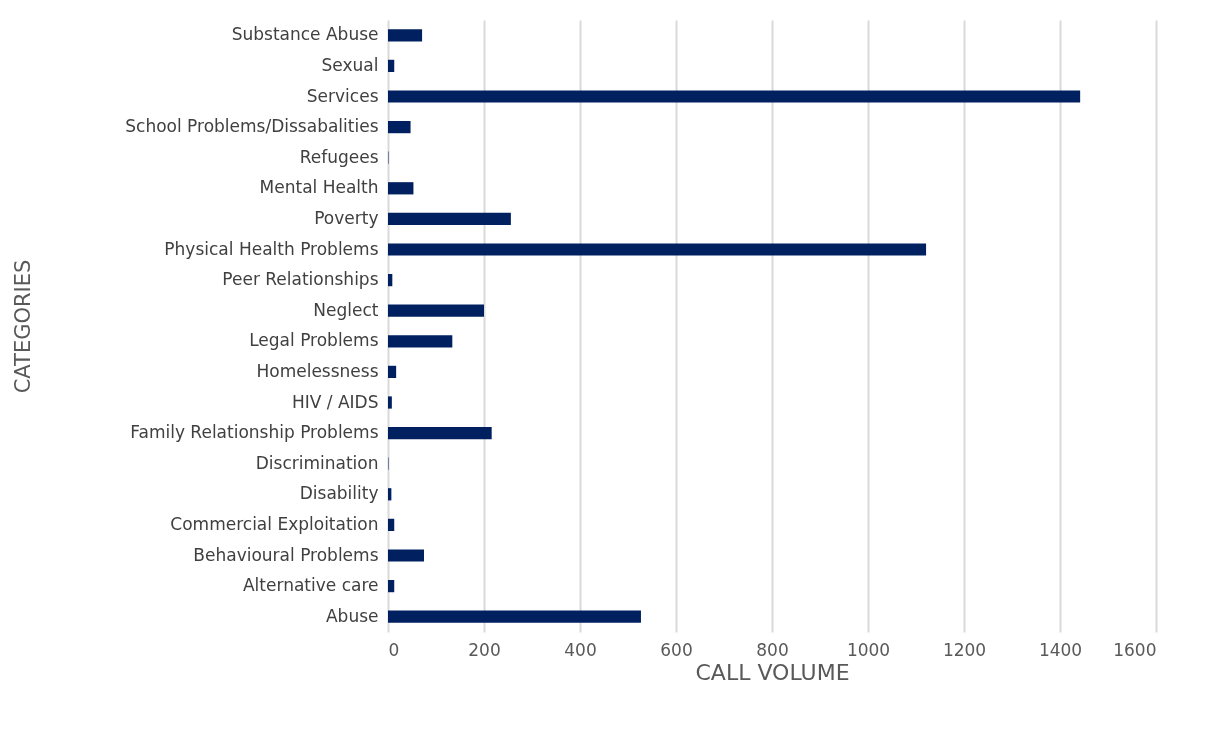  What do you see at coordinates (314, 340) in the screenshot?
I see `y-tick-label: Legal Problems` at bounding box center [314, 340].